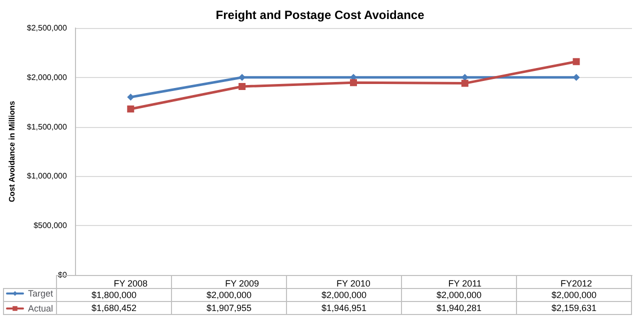  Describe the element at coordinates (320, 15) in the screenshot. I see `chart-title: Freight and Postage Cost Avoidance` at that location.